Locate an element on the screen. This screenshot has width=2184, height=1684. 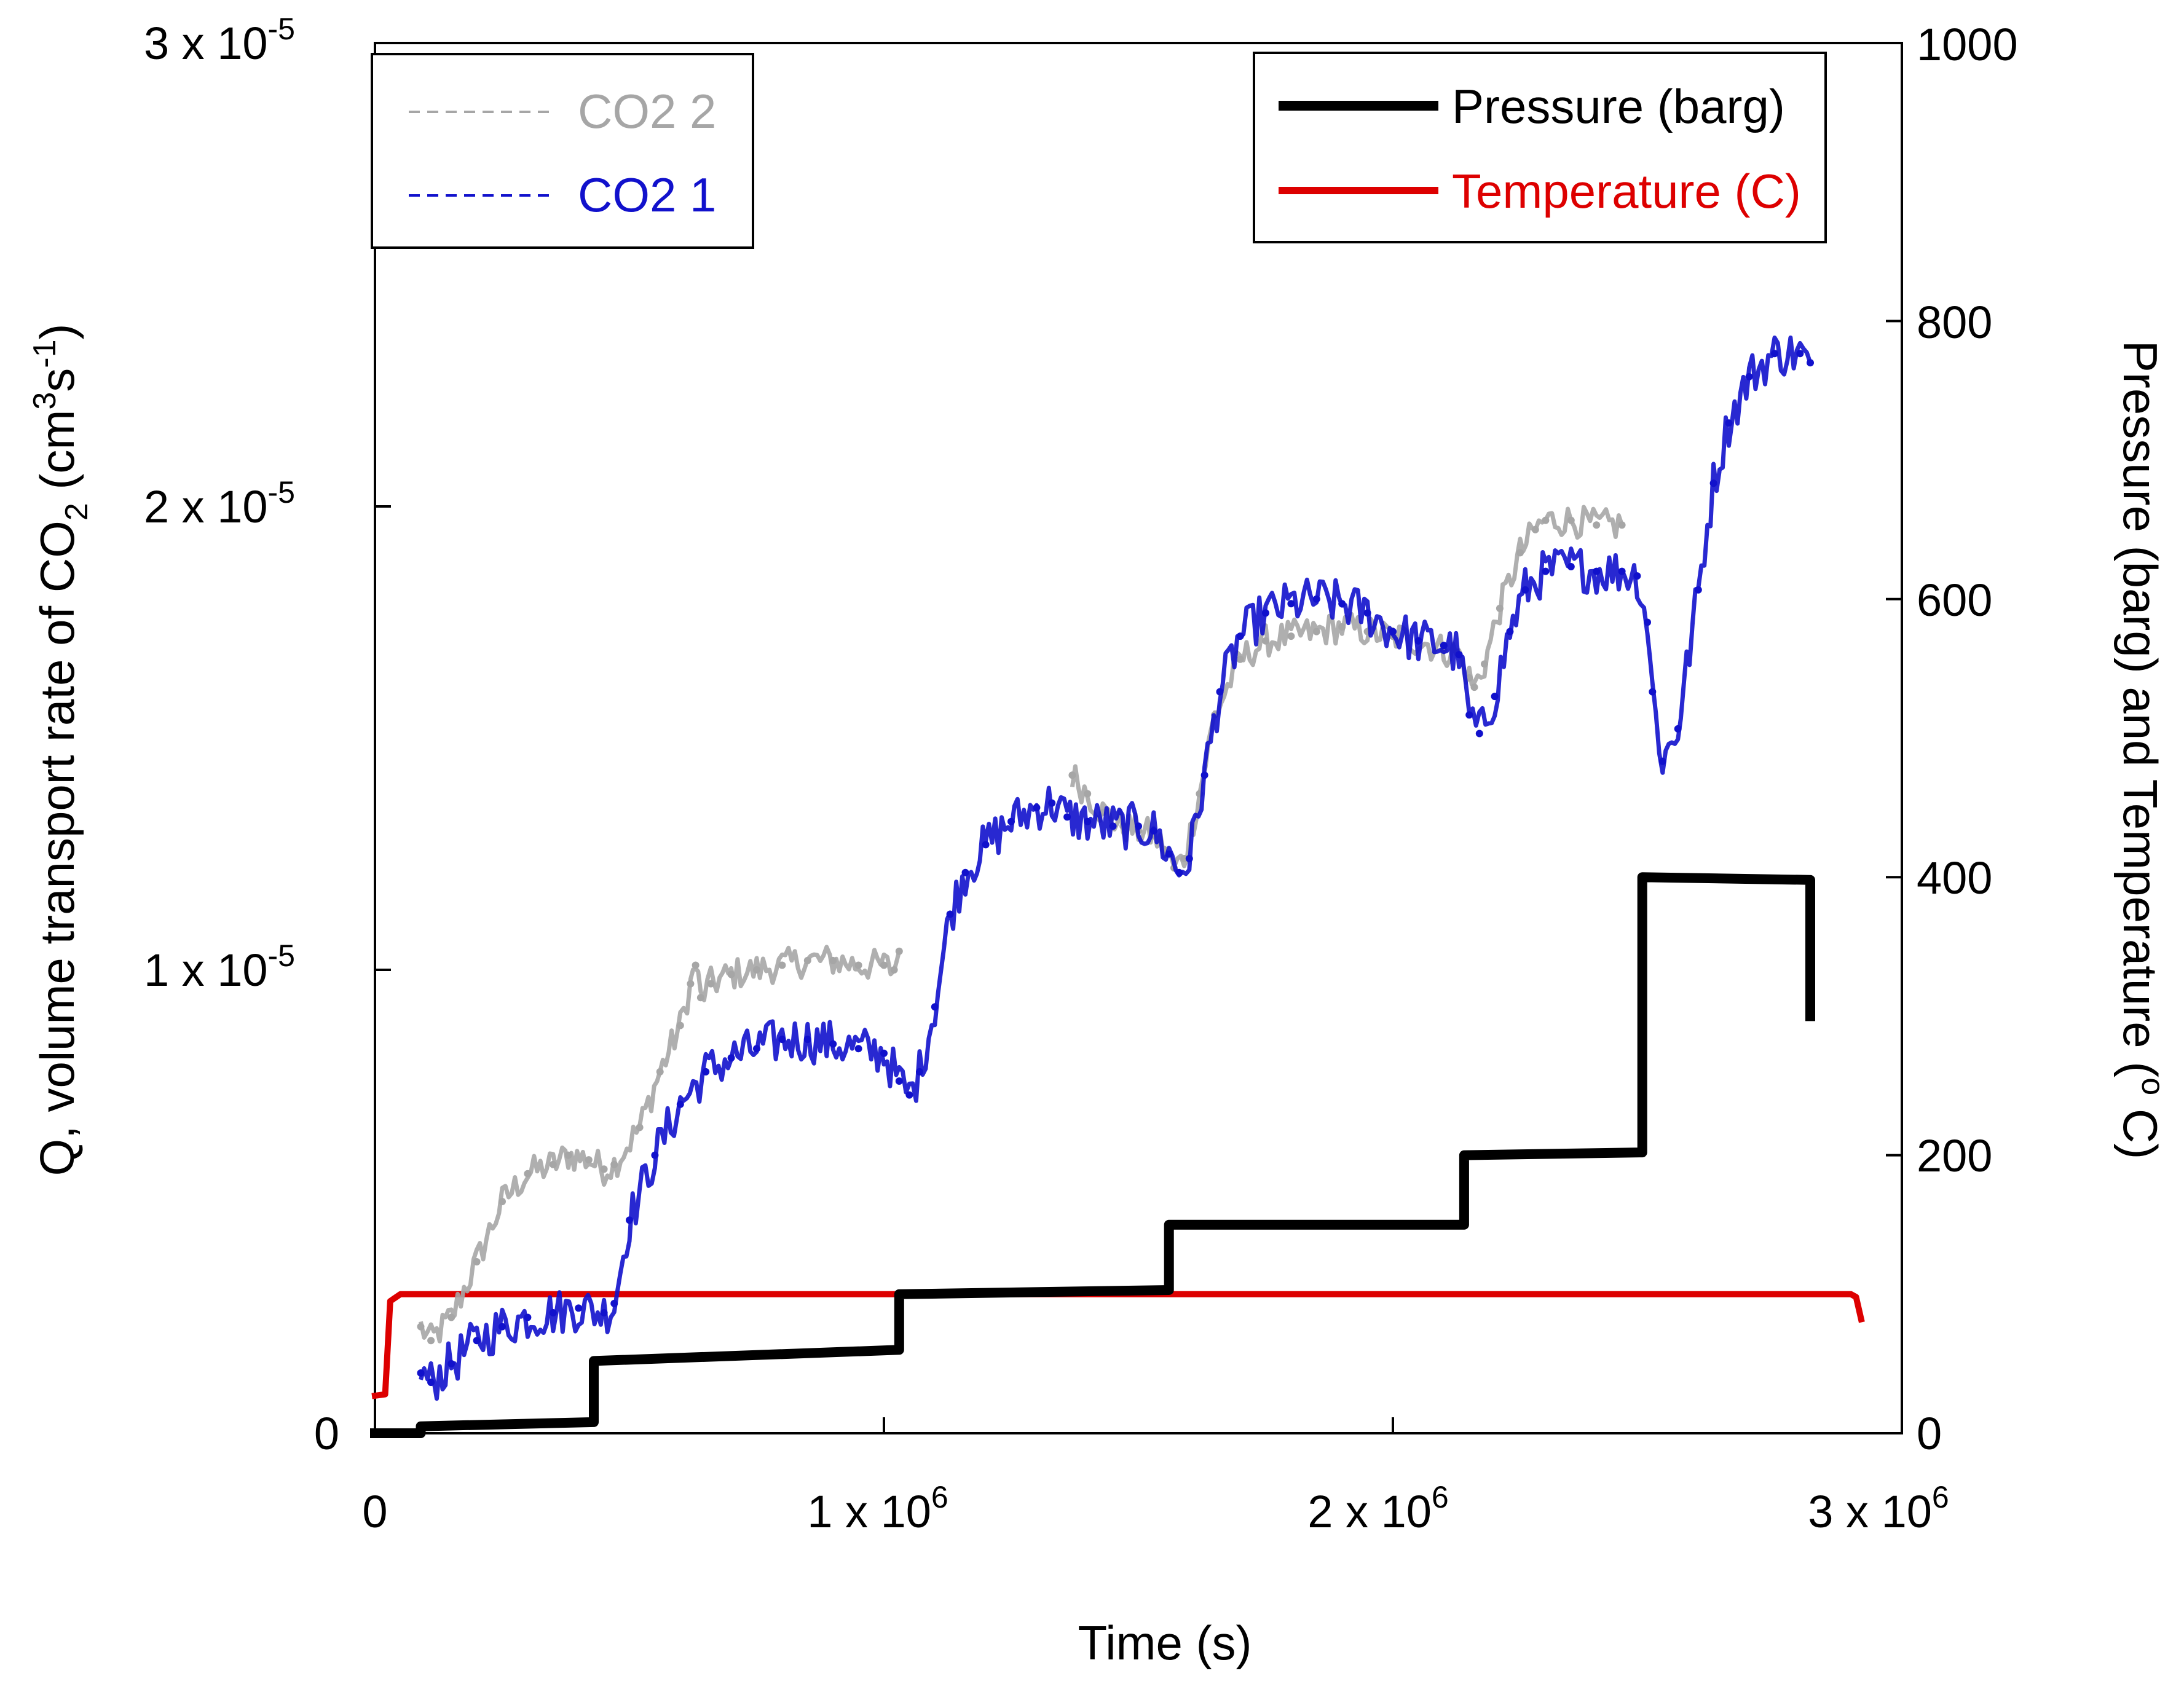
legend-label-pressure: Pressure (barg) is located at coordinates (1618, 106).